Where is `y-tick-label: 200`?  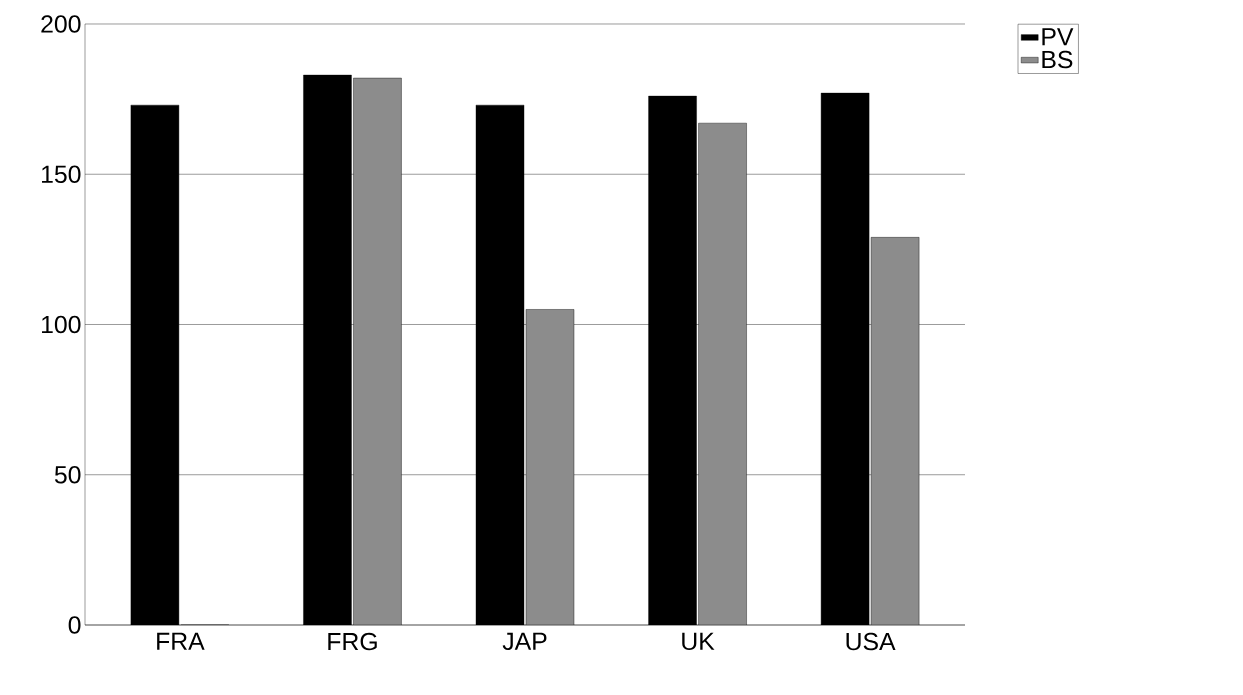 y-tick-label: 200 is located at coordinates (61, 24).